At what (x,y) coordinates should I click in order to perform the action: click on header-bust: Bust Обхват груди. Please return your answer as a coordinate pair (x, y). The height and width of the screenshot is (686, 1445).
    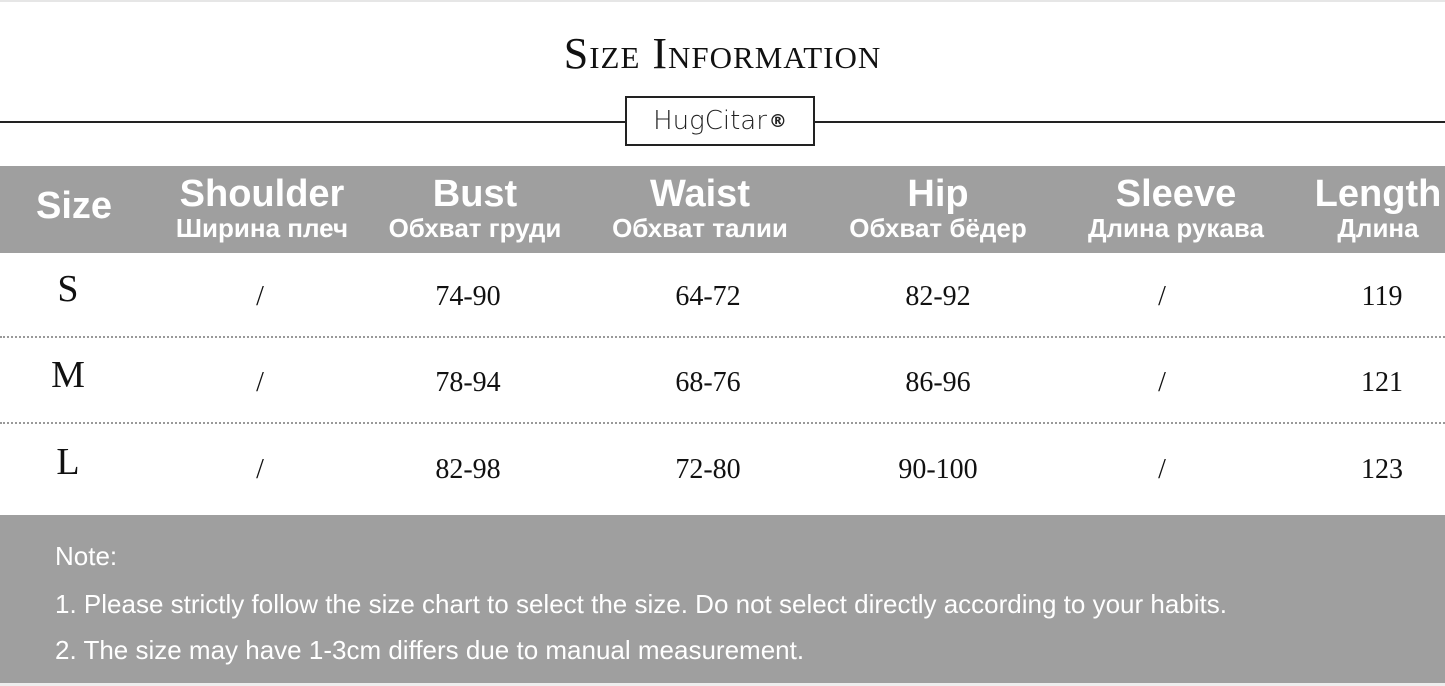
    Looking at the image, I should click on (475, 209).